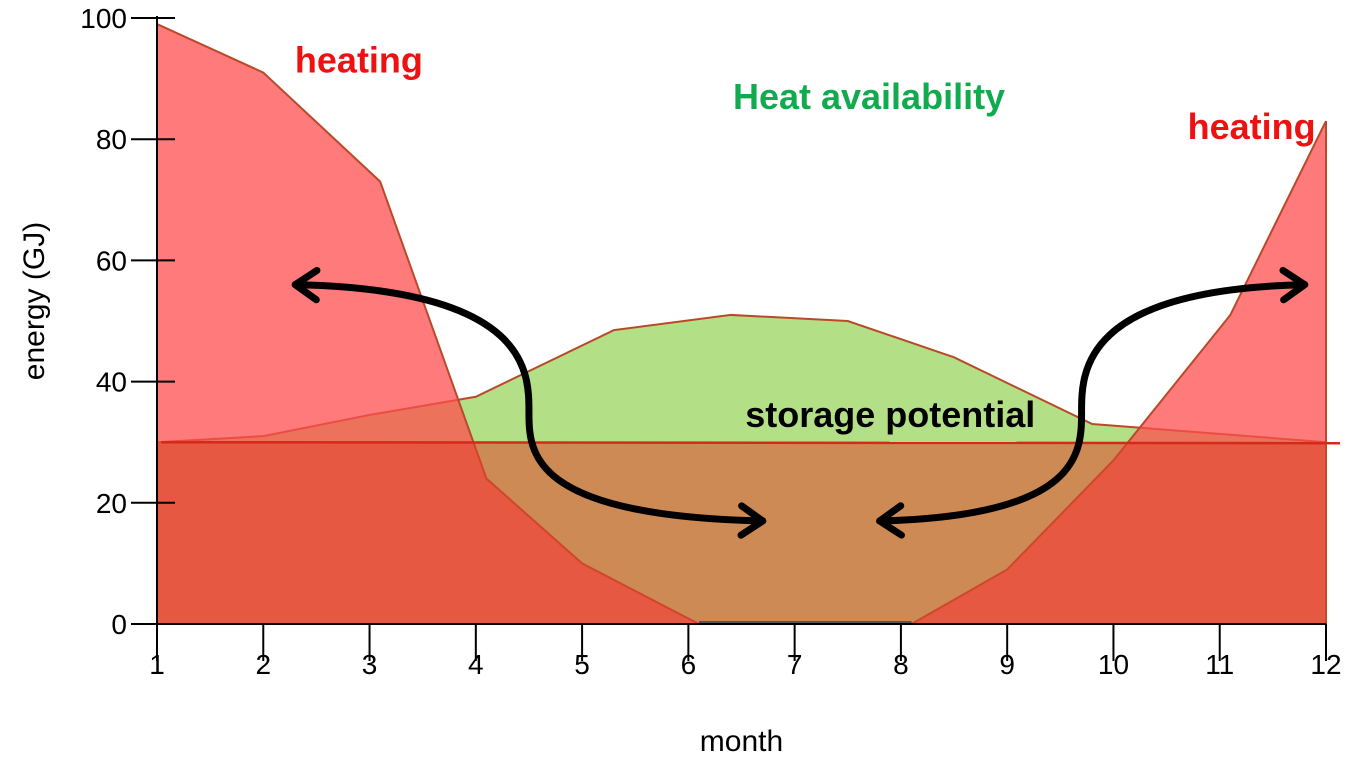  What do you see at coordinates (1113, 664) in the screenshot?
I see `x-tick-label: 10` at bounding box center [1113, 664].